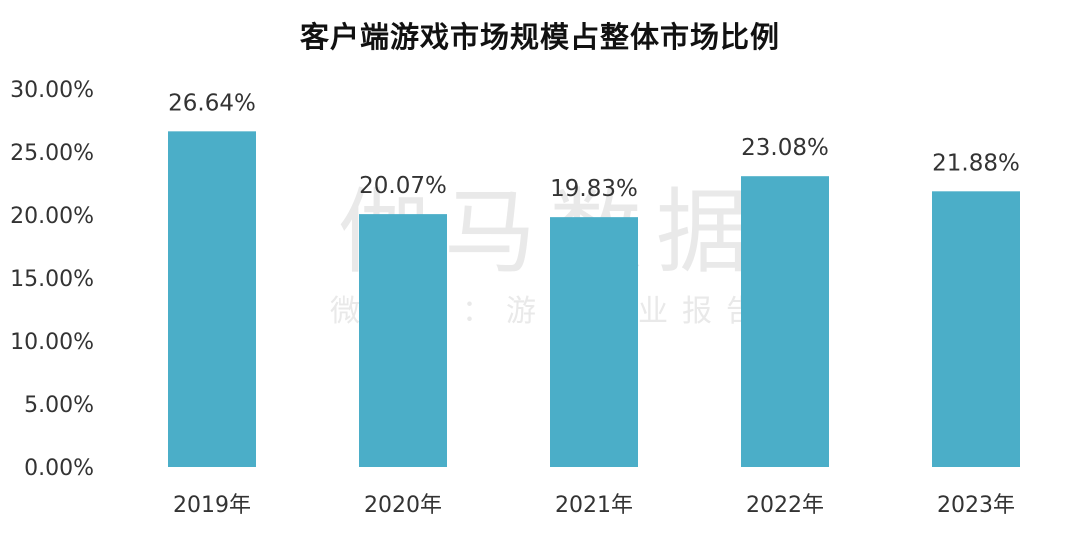 The height and width of the screenshot is (539, 1080). I want to click on data-label: 19.83%, so click(594, 189).